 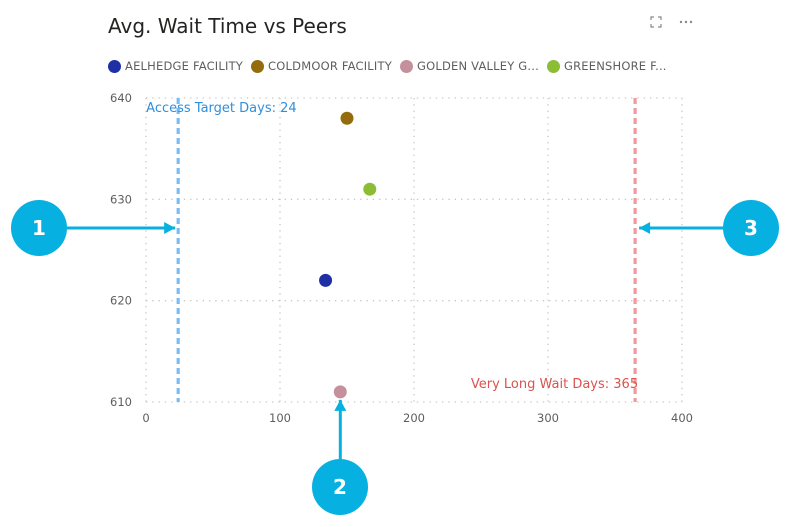 What do you see at coordinates (221, 108) in the screenshot?
I see `reference-line-label: Access Target Days: 24` at bounding box center [221, 108].